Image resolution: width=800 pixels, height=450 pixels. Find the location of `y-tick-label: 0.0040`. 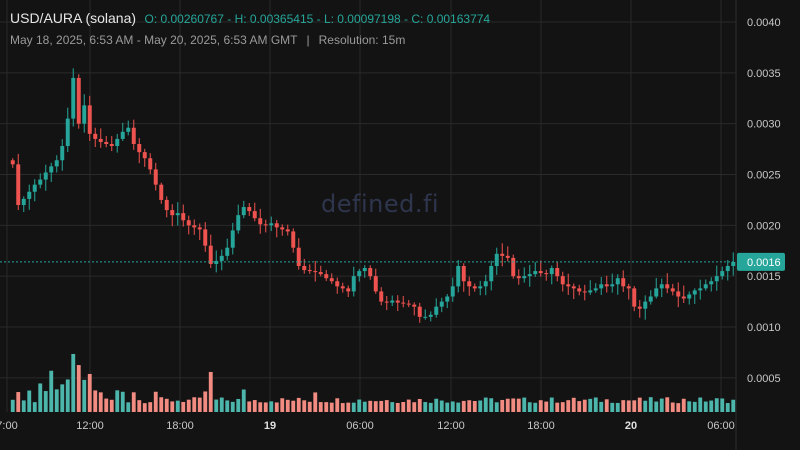

y-tick-label: 0.0040 is located at coordinates (764, 23).